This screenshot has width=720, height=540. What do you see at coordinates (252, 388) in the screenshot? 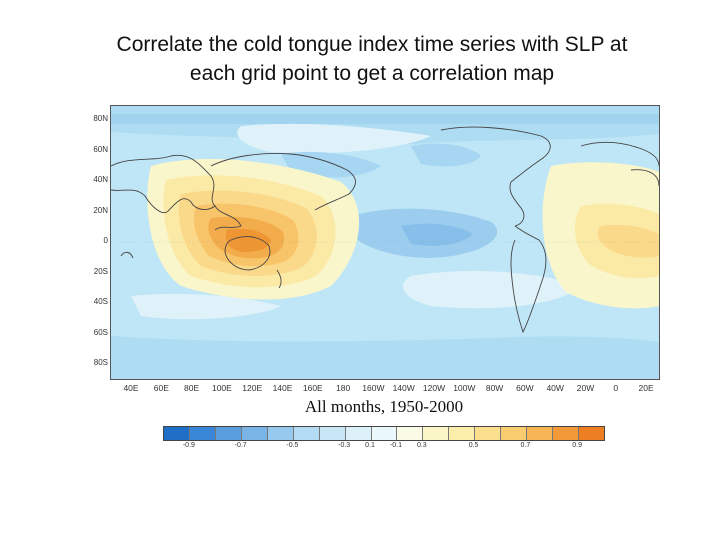
I see `lon-tick-label: 120E` at bounding box center [252, 388].